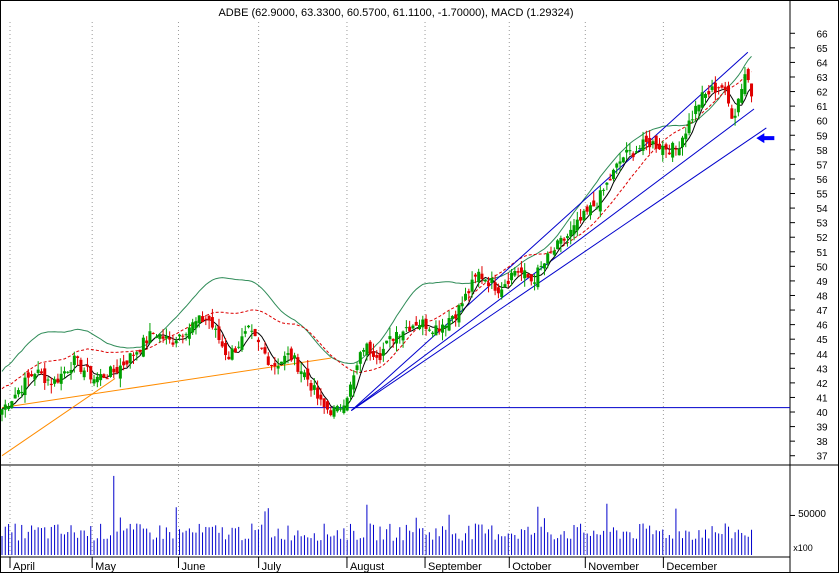 The image size is (839, 578). I want to click on price-tick-label: 61, so click(822, 107).